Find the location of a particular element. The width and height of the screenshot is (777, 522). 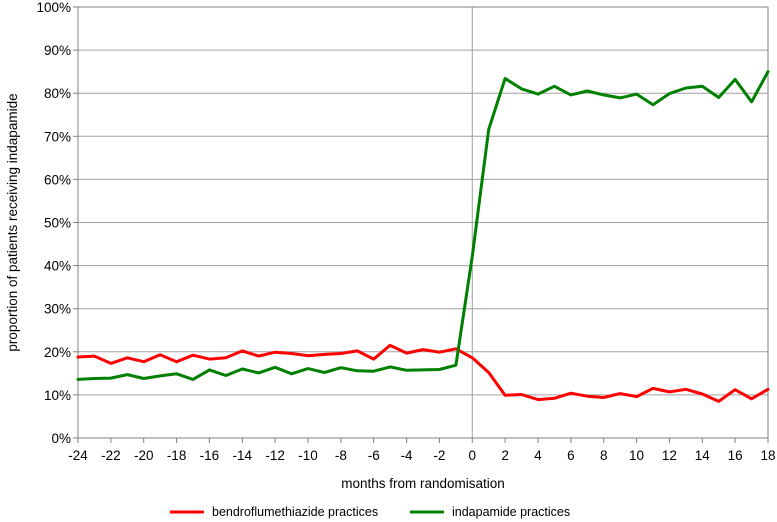

x-tick-label: 2 is located at coordinates (505, 455).